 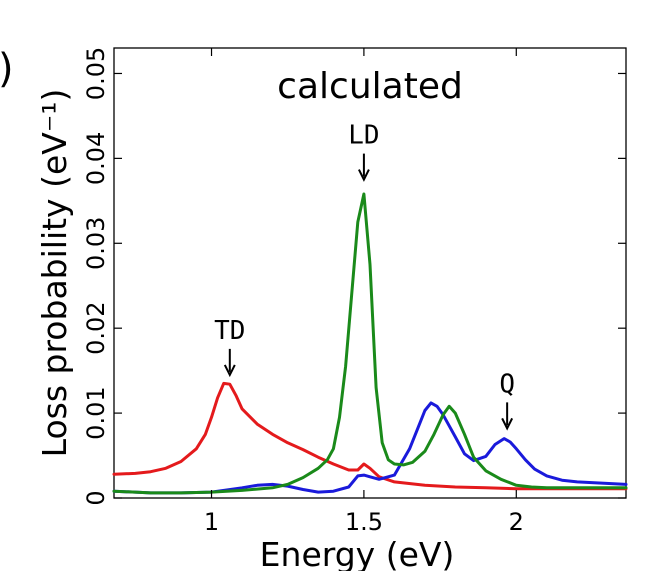 I want to click on x-tick-label: 1, so click(x=211, y=522).